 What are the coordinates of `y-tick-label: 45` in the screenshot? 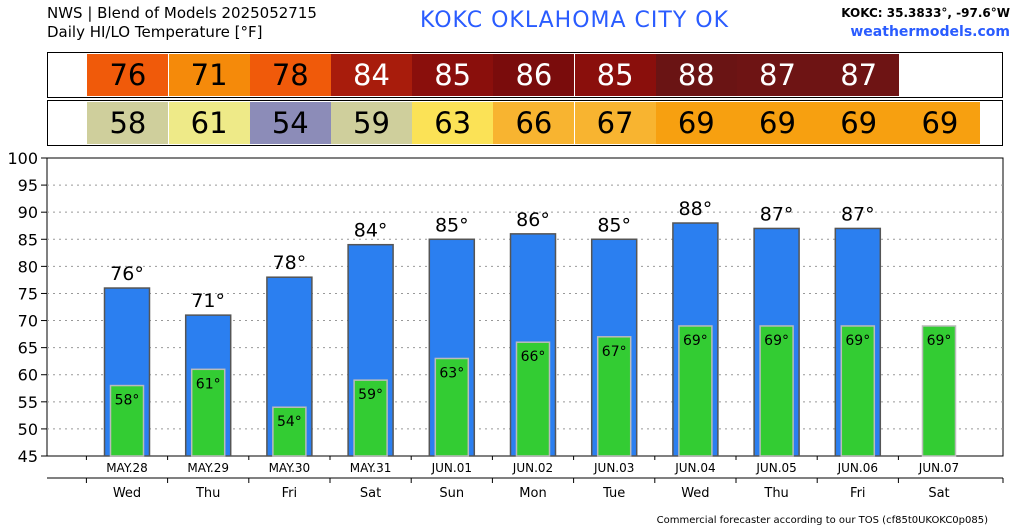 It's located at (28, 456).